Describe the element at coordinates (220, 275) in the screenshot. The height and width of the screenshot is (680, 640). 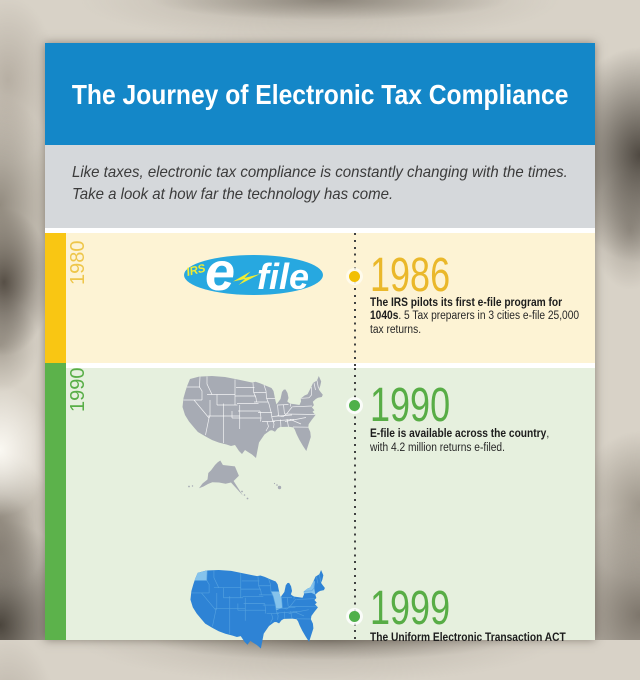
I see `svg-text: e` at that location.